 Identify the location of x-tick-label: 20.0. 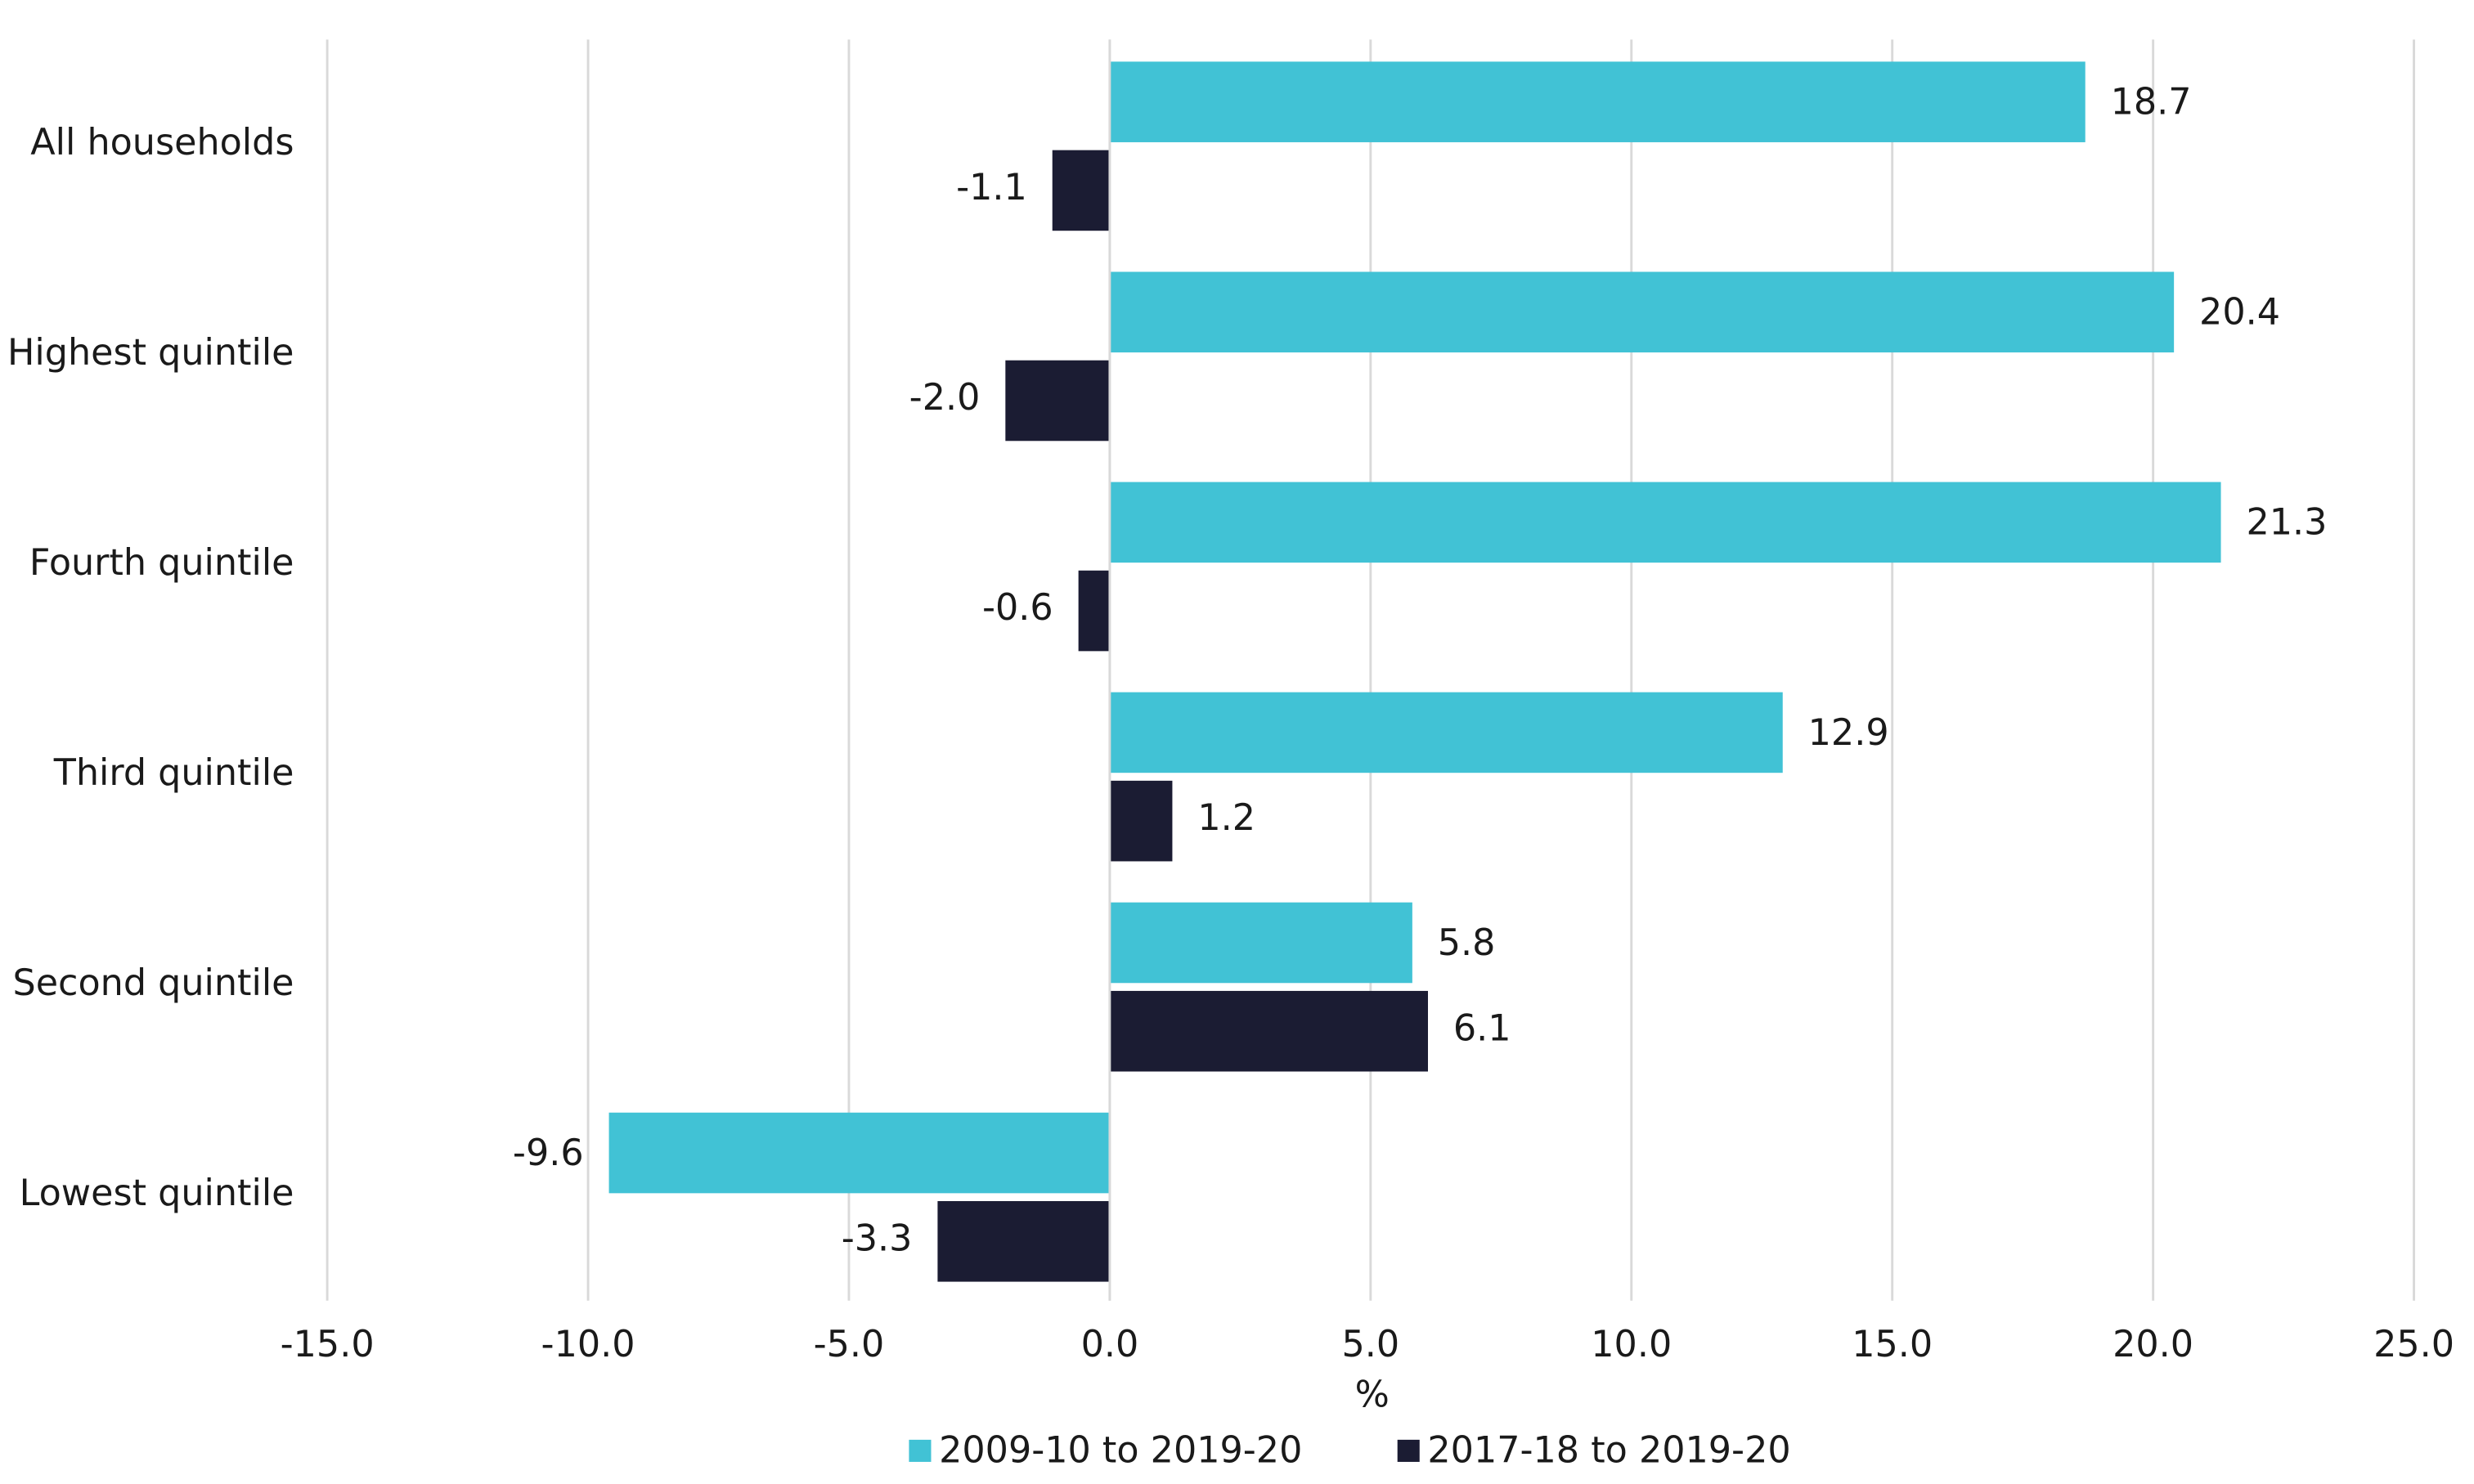
(2153, 1344).